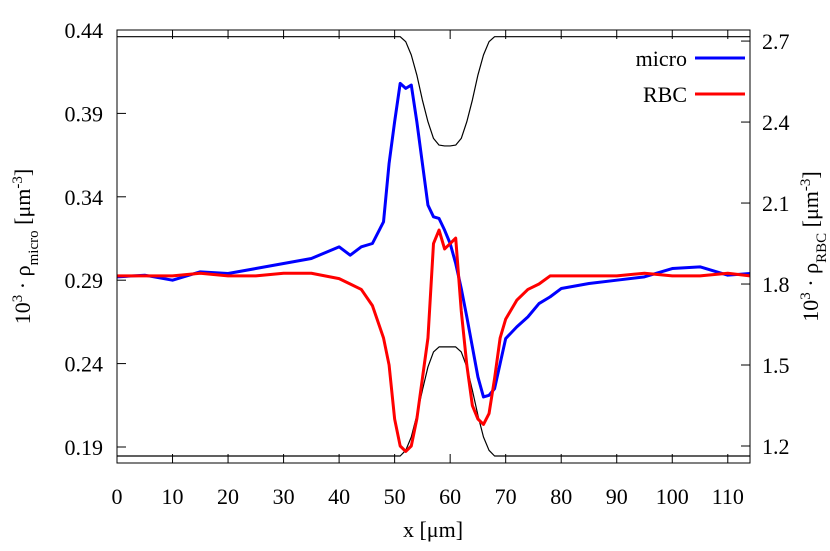 This screenshot has height=551, width=830. What do you see at coordinates (284, 496) in the screenshot?
I see `x-tick-label: 30` at bounding box center [284, 496].